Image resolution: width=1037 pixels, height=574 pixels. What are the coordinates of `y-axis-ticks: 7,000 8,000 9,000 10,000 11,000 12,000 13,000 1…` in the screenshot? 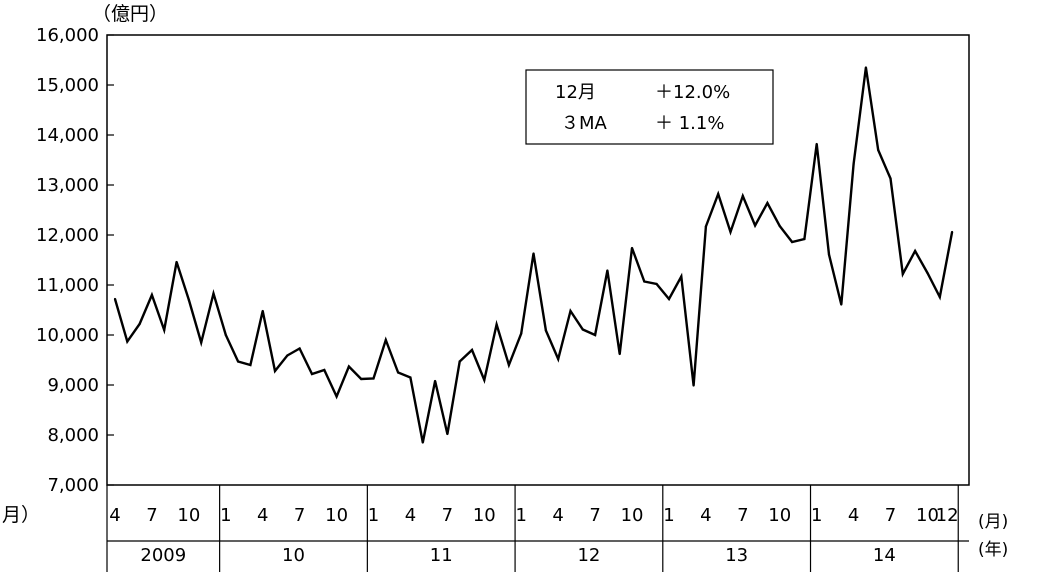 It's located at (75, 260).